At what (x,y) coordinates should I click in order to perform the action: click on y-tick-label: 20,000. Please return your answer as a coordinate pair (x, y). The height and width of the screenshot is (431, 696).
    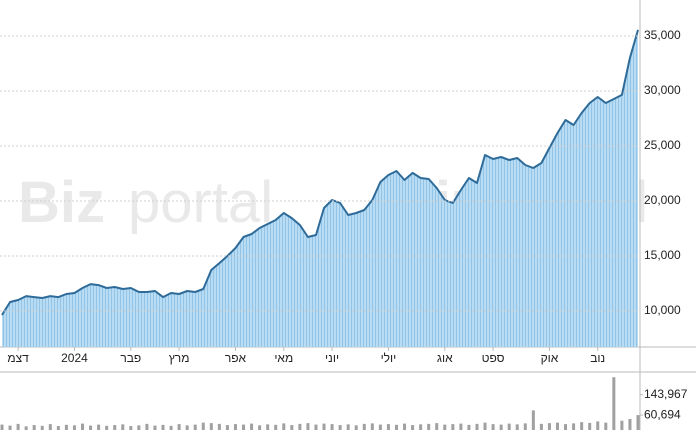
    Looking at the image, I should click on (662, 200).